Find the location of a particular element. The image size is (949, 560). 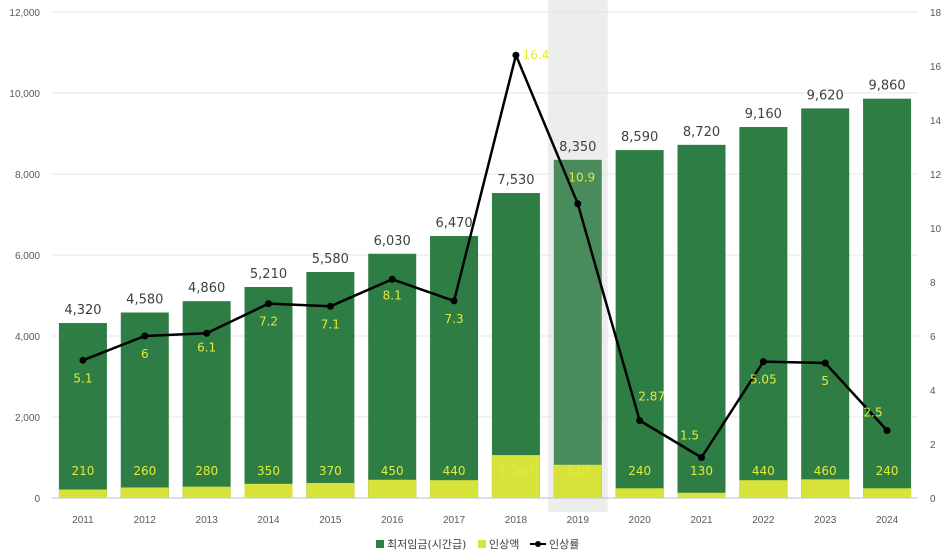

increase-value-label: 1,060 is located at coordinates (516, 471).